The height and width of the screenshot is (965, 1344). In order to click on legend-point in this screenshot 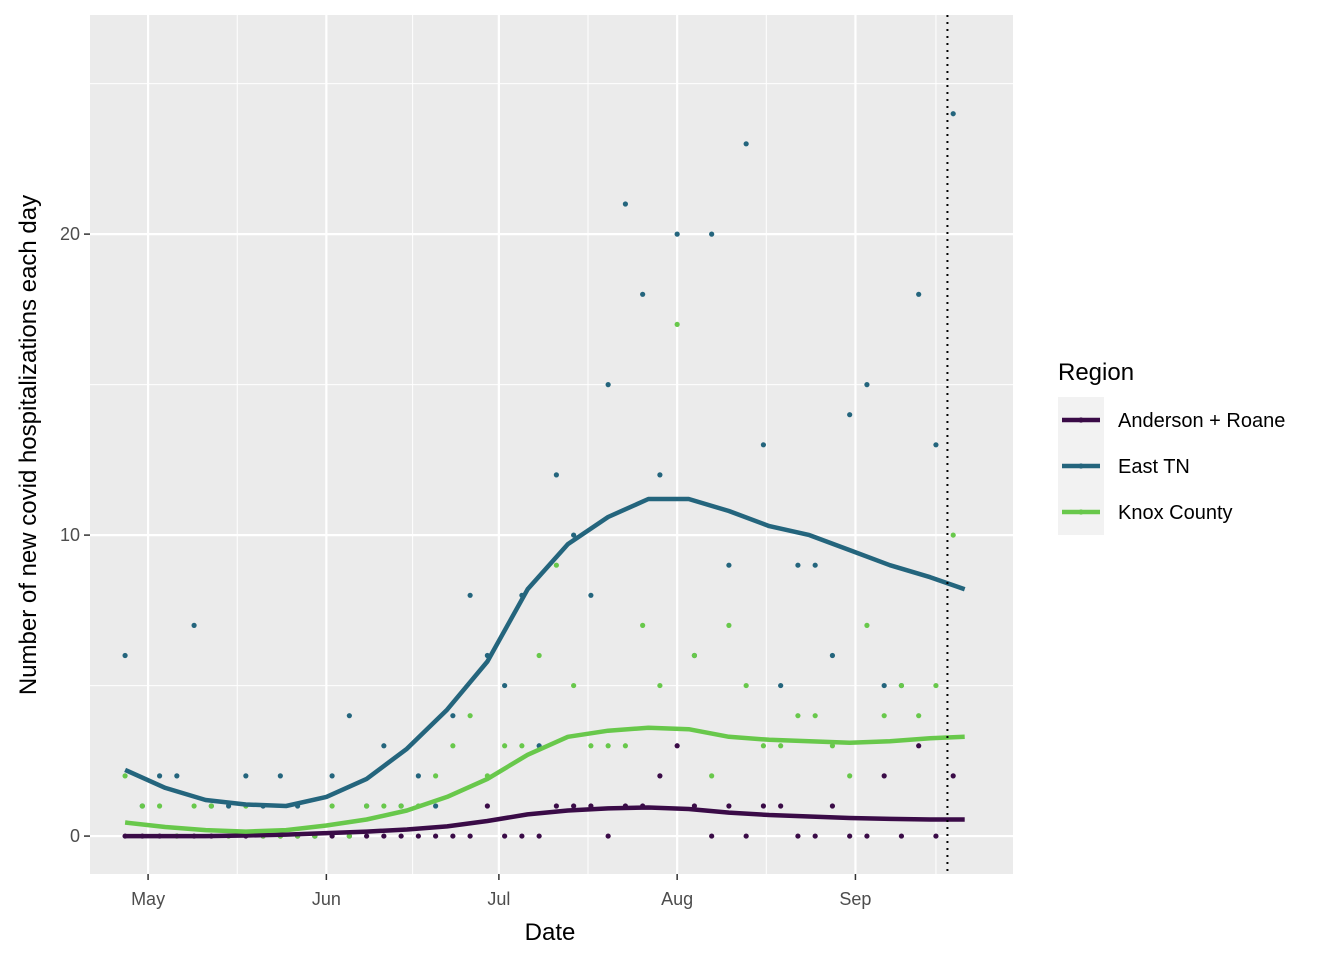, I will do `click(1081, 512)`.